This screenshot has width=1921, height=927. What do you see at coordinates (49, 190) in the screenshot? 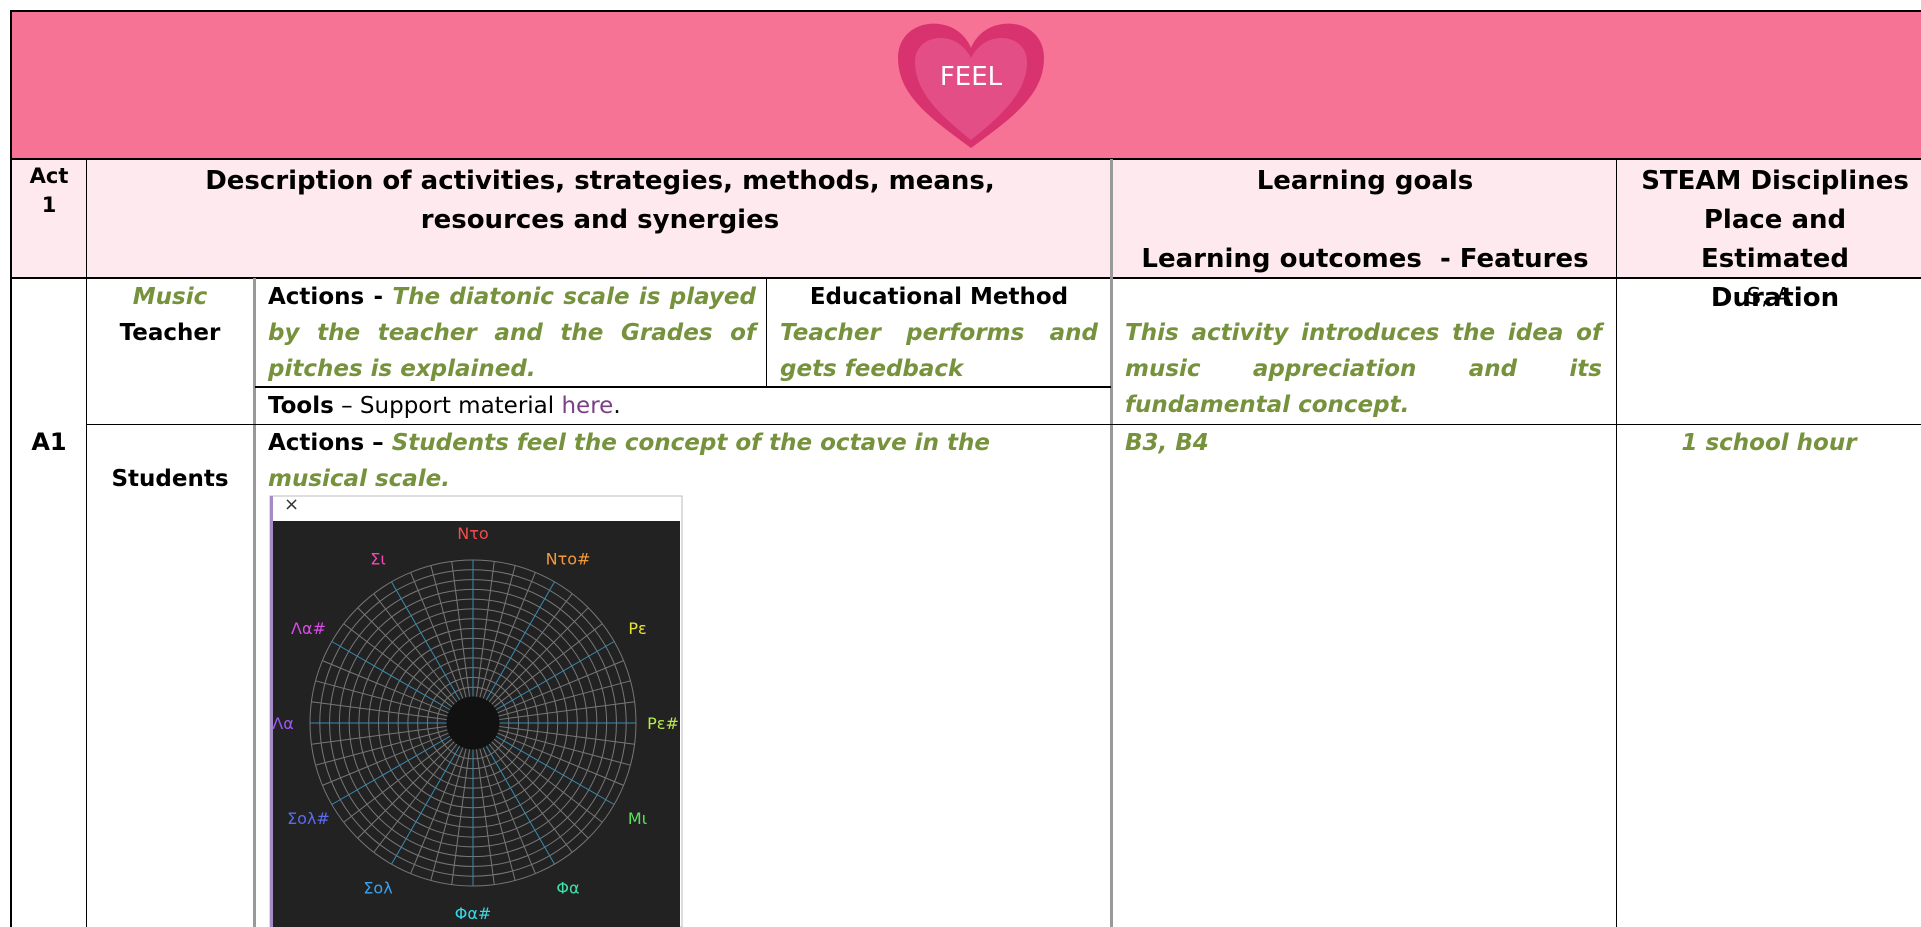
I see `act-header: Act 1` at bounding box center [49, 190].